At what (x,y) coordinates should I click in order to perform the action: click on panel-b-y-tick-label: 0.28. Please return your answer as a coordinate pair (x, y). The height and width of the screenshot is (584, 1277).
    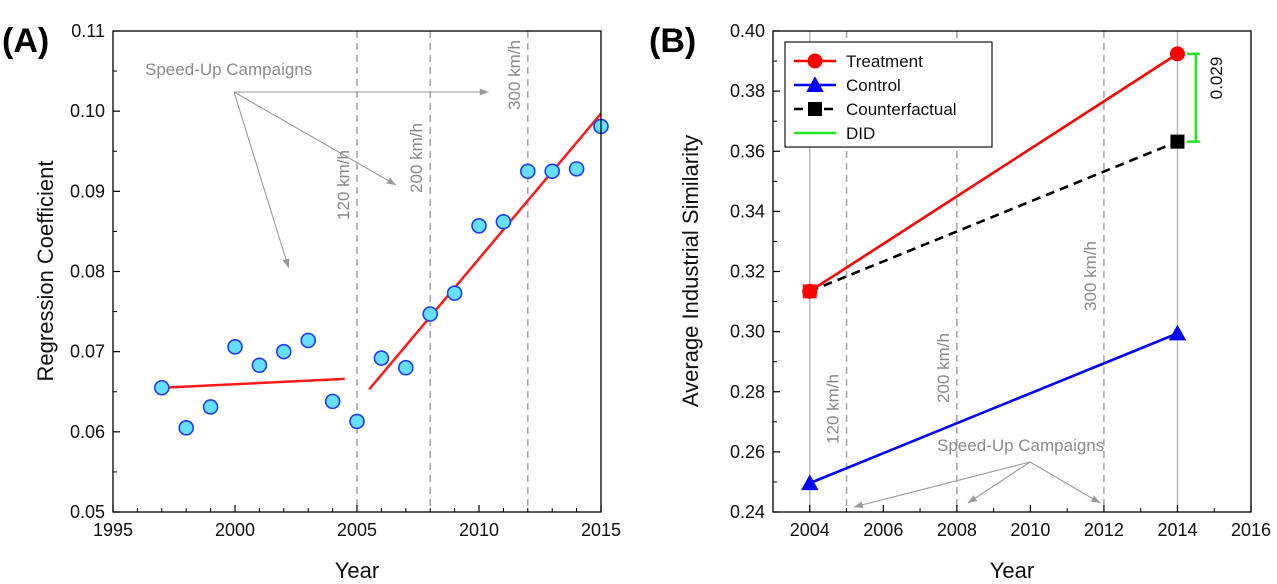
    Looking at the image, I should click on (747, 392).